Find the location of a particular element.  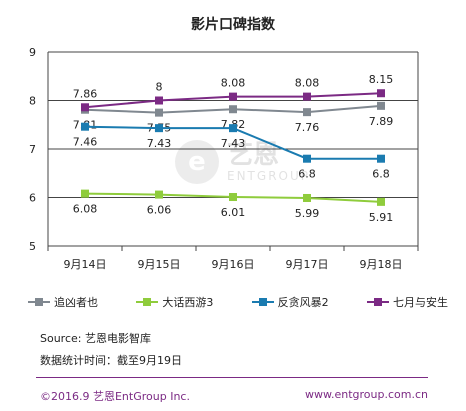

data-label: 5.99 is located at coordinates (307, 213).